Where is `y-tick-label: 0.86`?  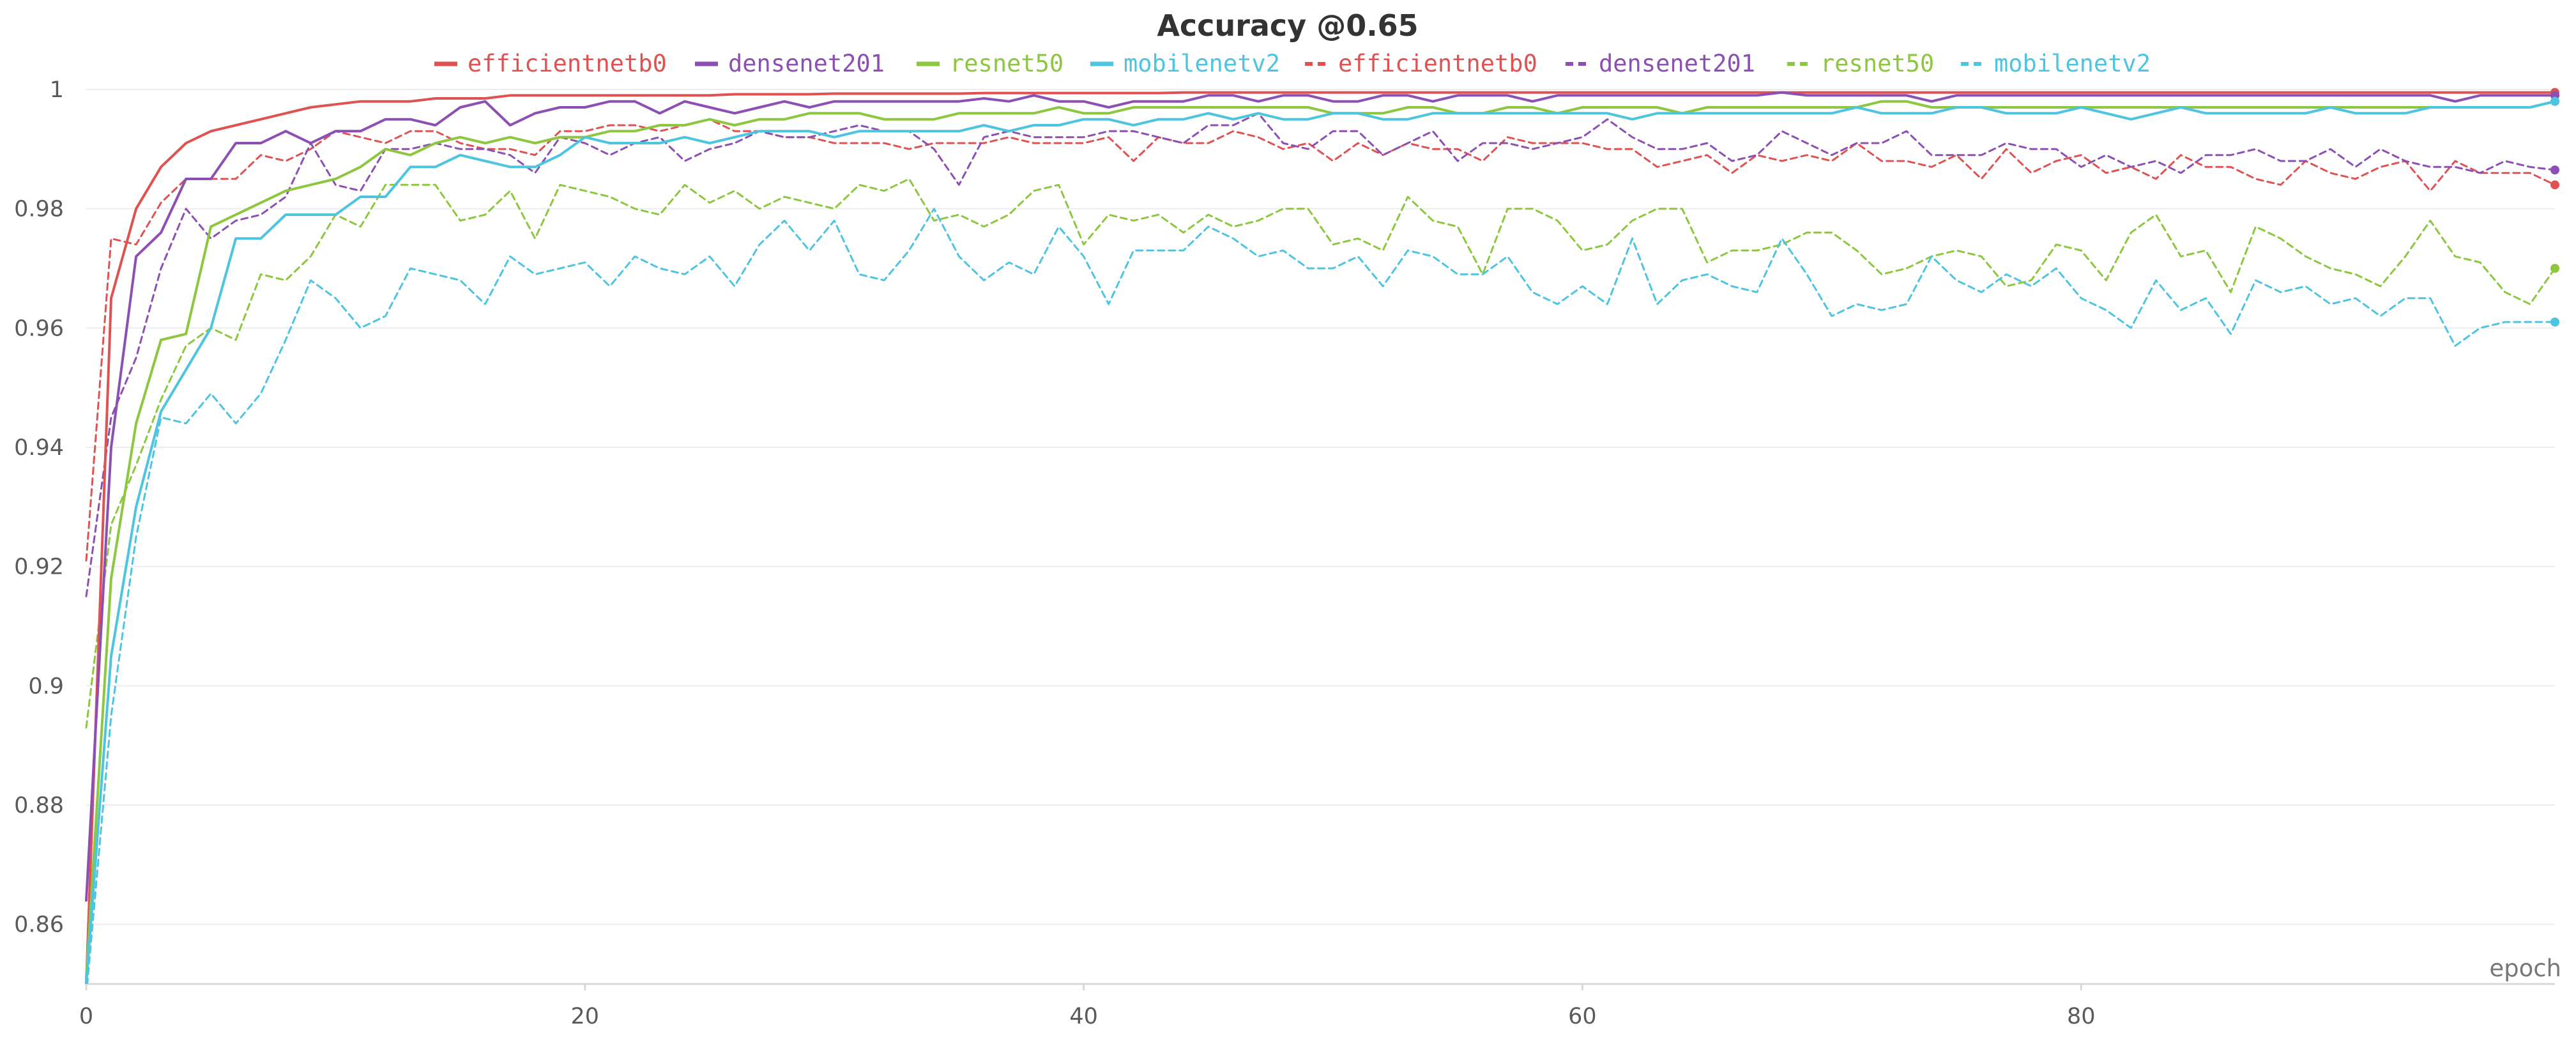
y-tick-label: 0.86 is located at coordinates (39, 925).